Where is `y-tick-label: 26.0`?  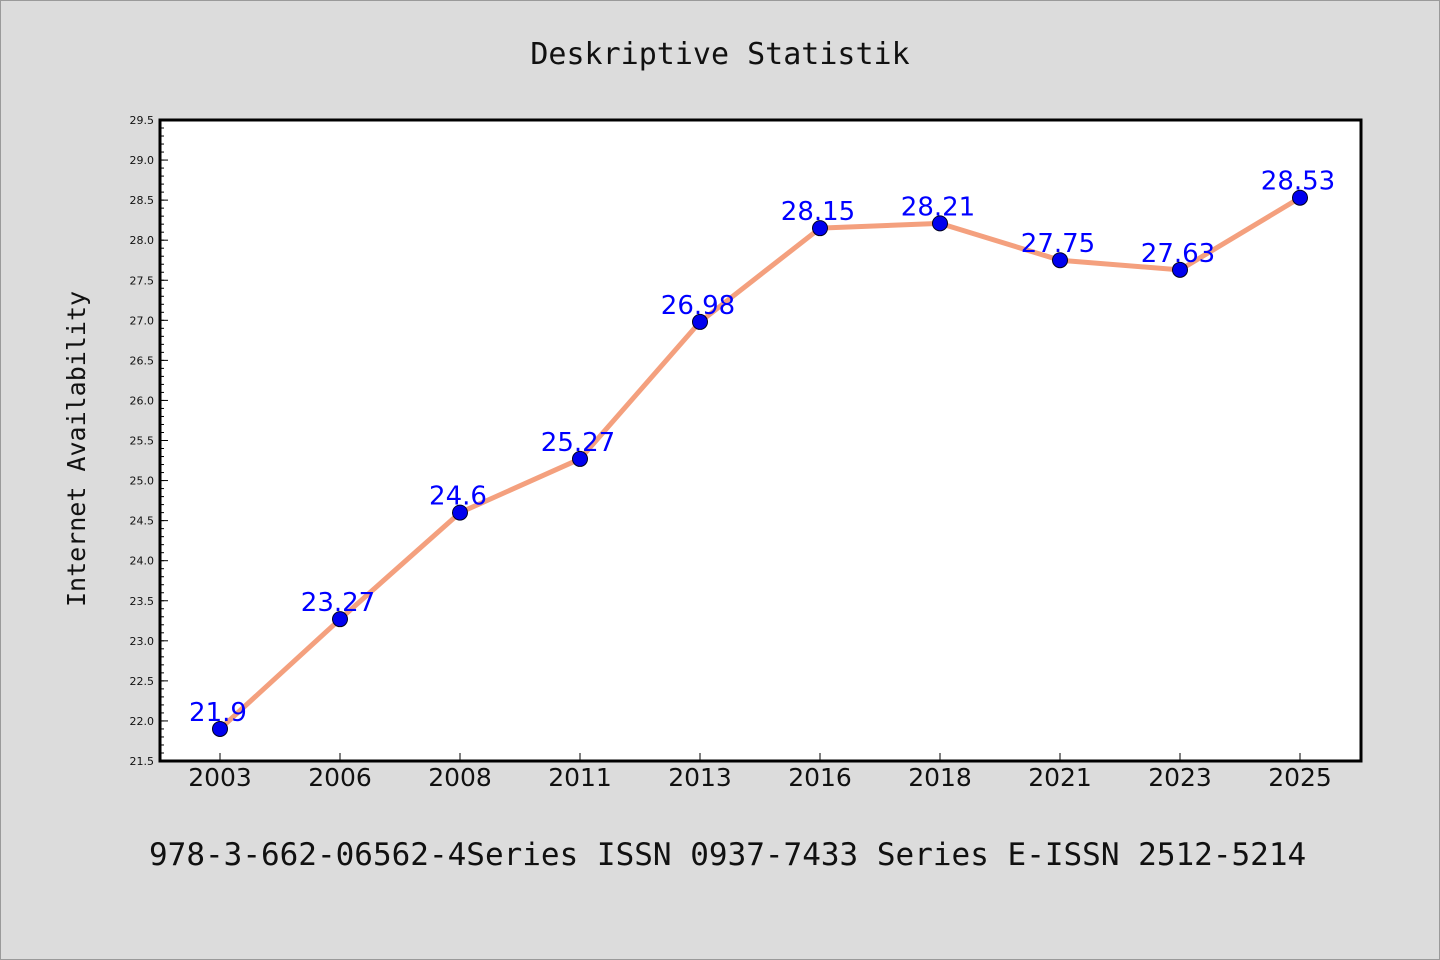
y-tick-label: 26.0 is located at coordinates (142, 400).